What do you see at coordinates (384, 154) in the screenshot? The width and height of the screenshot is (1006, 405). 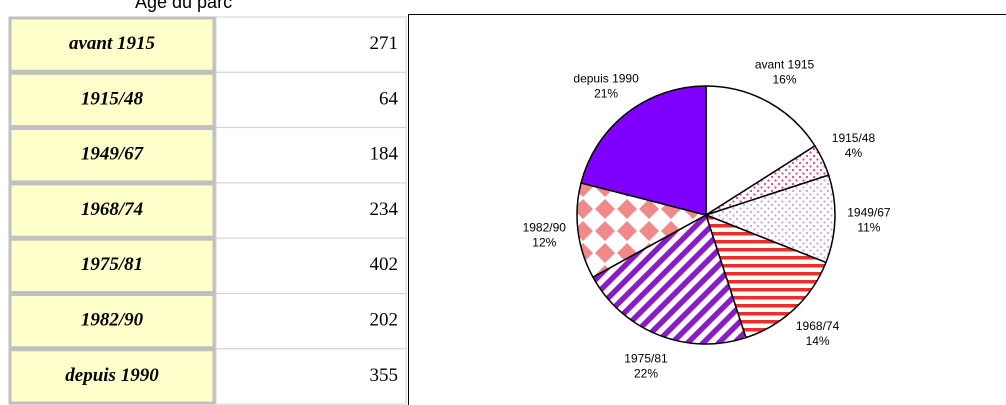 I see `row-value: 184` at bounding box center [384, 154].